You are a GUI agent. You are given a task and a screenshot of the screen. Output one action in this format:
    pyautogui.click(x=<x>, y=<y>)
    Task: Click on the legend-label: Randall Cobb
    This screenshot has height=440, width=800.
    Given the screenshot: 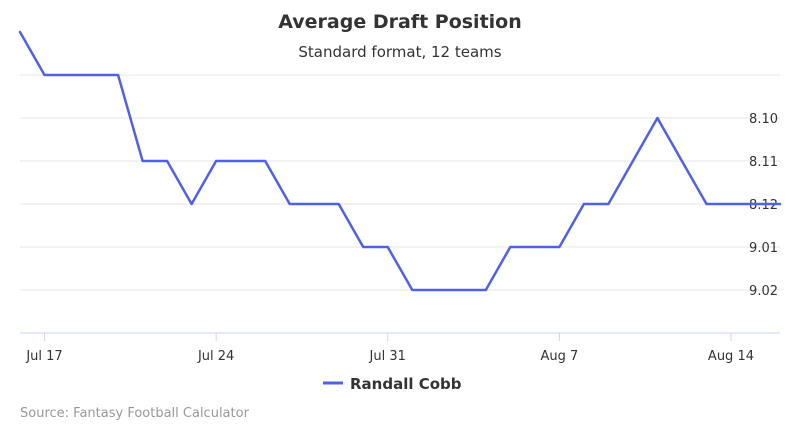 What is the action you would take?
    pyautogui.click(x=406, y=384)
    